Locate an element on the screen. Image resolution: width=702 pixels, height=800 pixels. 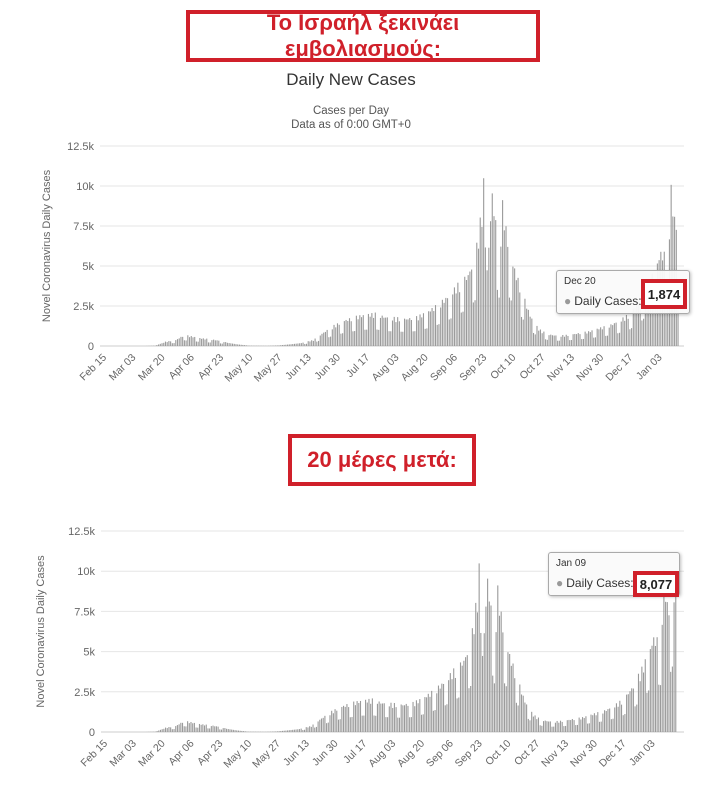
x-tick-label: Nov 13 is located at coordinates (555, 754).